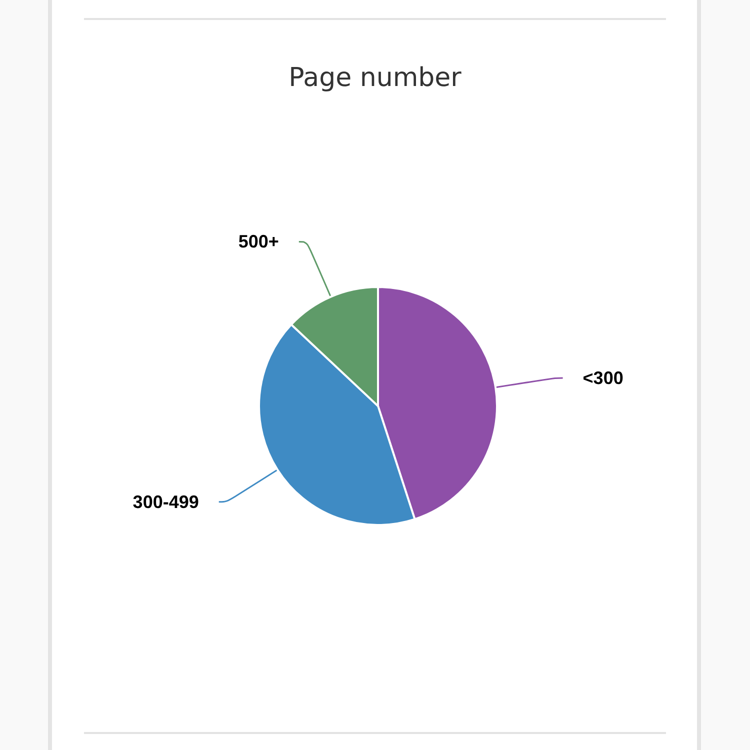 The width and height of the screenshot is (750, 750). Describe the element at coordinates (375, 78) in the screenshot. I see `chart-title: Page number` at that location.